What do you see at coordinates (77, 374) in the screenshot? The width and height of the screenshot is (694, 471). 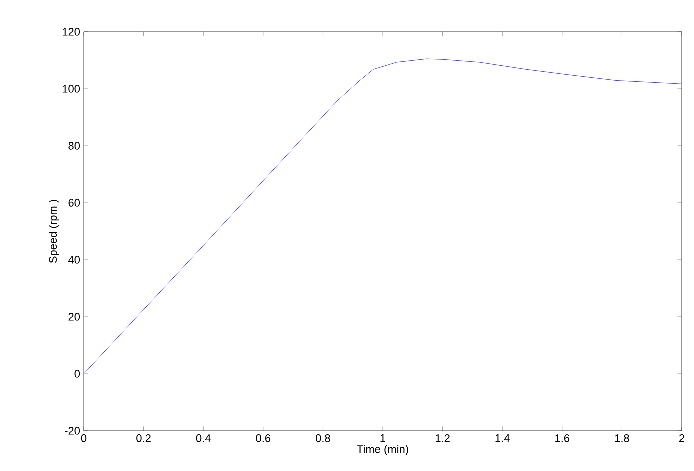 I see `y-tick-label: 0` at bounding box center [77, 374].